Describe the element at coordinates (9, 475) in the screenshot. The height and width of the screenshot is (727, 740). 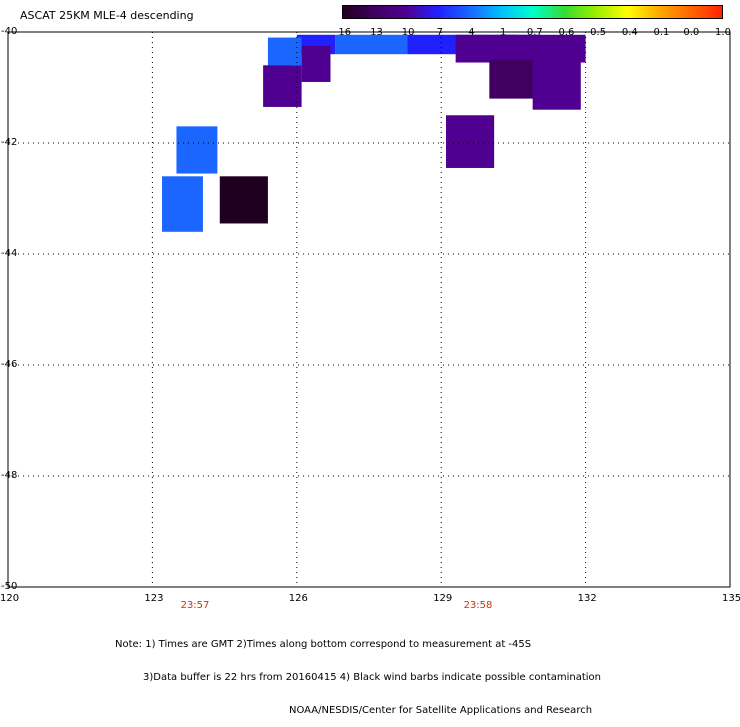
I see `latitude-label: -48` at that location.